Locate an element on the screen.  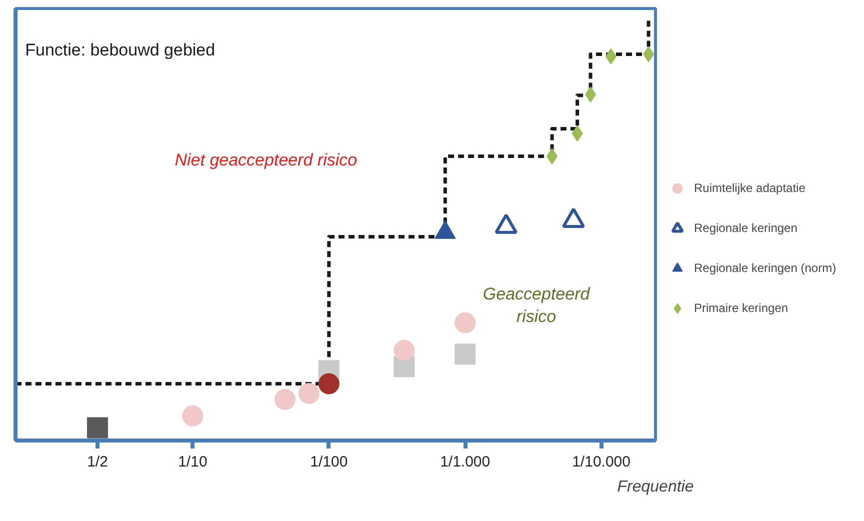
legend-label: Regionale keringen (norm) is located at coordinates (765, 268).